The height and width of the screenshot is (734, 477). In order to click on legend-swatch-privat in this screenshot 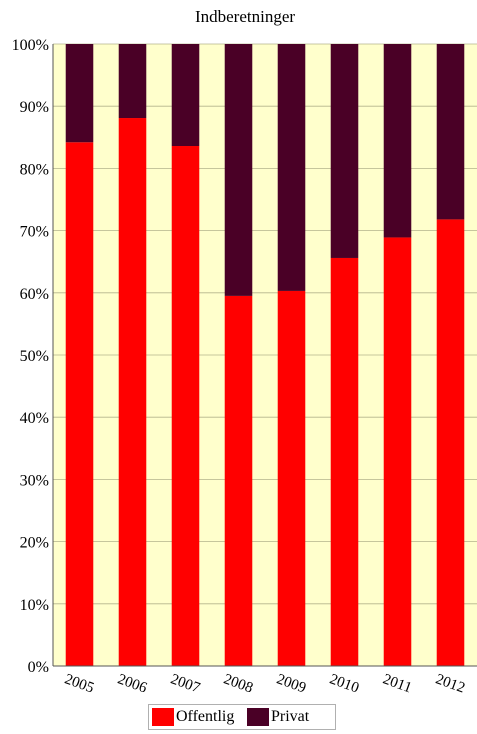, I will do `click(258, 717)`.